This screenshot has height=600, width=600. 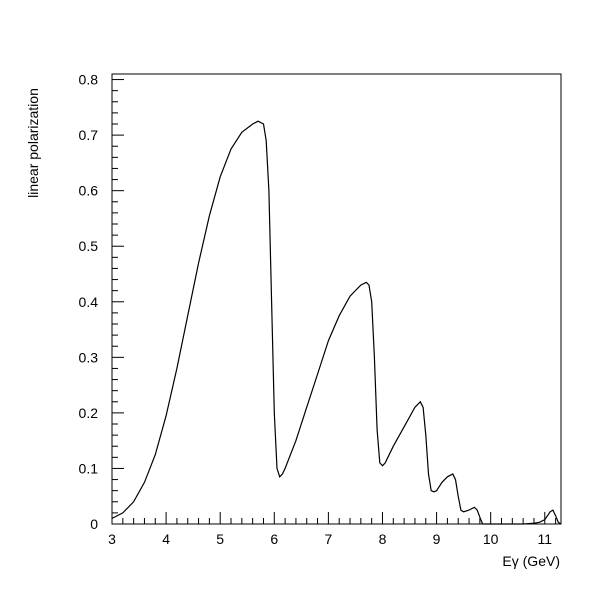 What do you see at coordinates (94, 524) in the screenshot?
I see `y-tick-label: 0` at bounding box center [94, 524].